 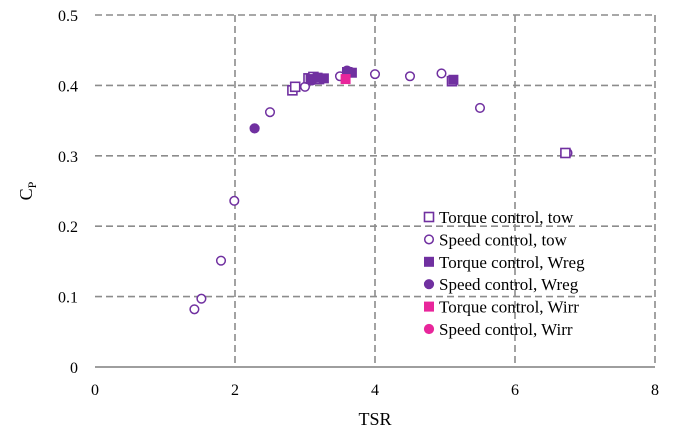 What do you see at coordinates (68, 298) in the screenshot?
I see `y-tick-label: 0.1` at bounding box center [68, 298].